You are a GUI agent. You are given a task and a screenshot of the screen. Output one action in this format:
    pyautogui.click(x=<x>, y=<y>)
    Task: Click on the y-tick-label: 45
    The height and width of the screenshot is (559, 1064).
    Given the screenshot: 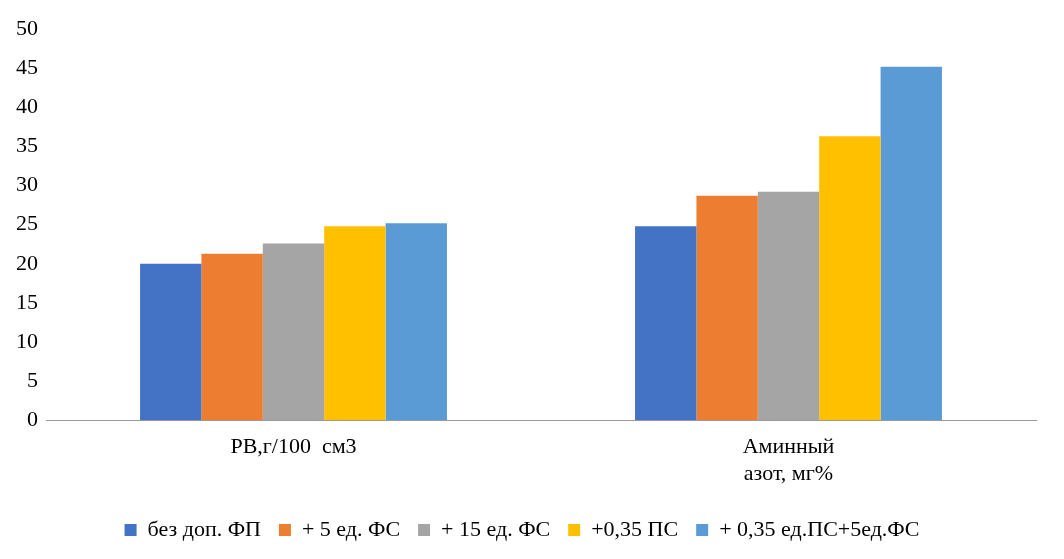 What is the action you would take?
    pyautogui.click(x=27, y=67)
    